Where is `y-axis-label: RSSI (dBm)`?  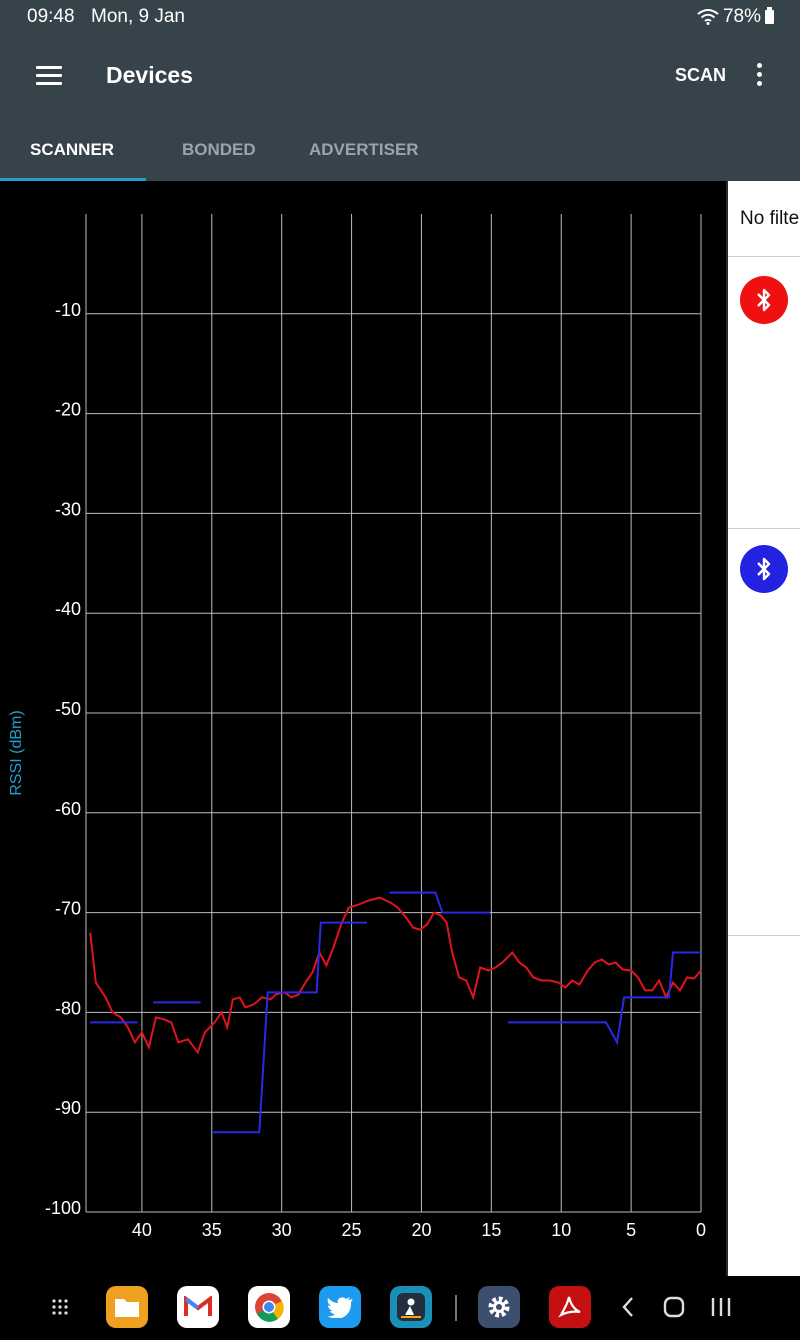
y-axis-label: RSSI (dBm) is located at coordinates (16, 752).